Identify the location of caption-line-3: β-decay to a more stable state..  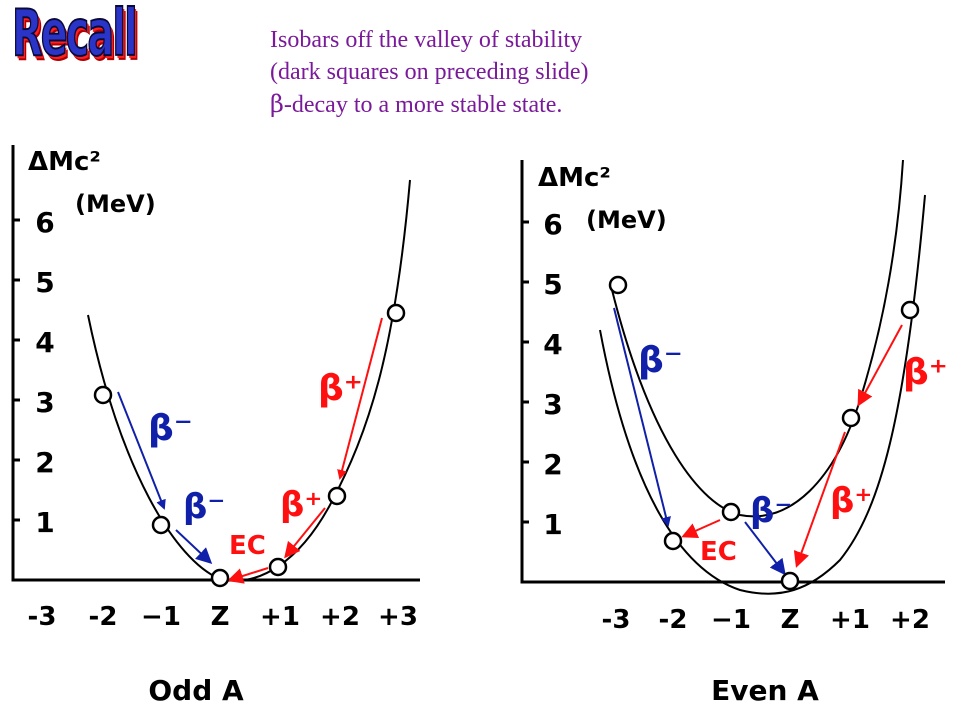
(429, 104).